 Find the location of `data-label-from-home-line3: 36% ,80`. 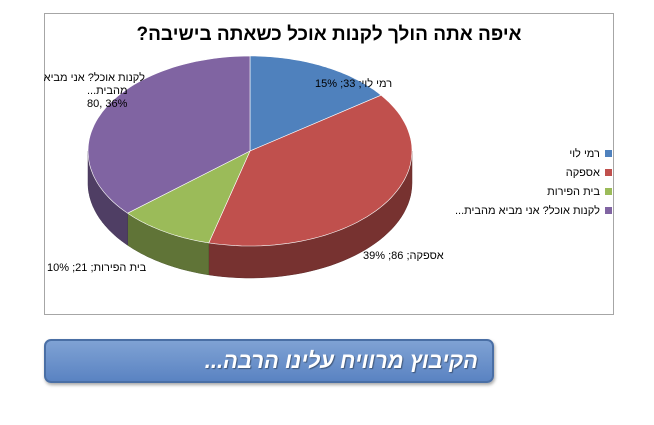

data-label-from-home-line3: 36% ,80 is located at coordinates (107, 104).